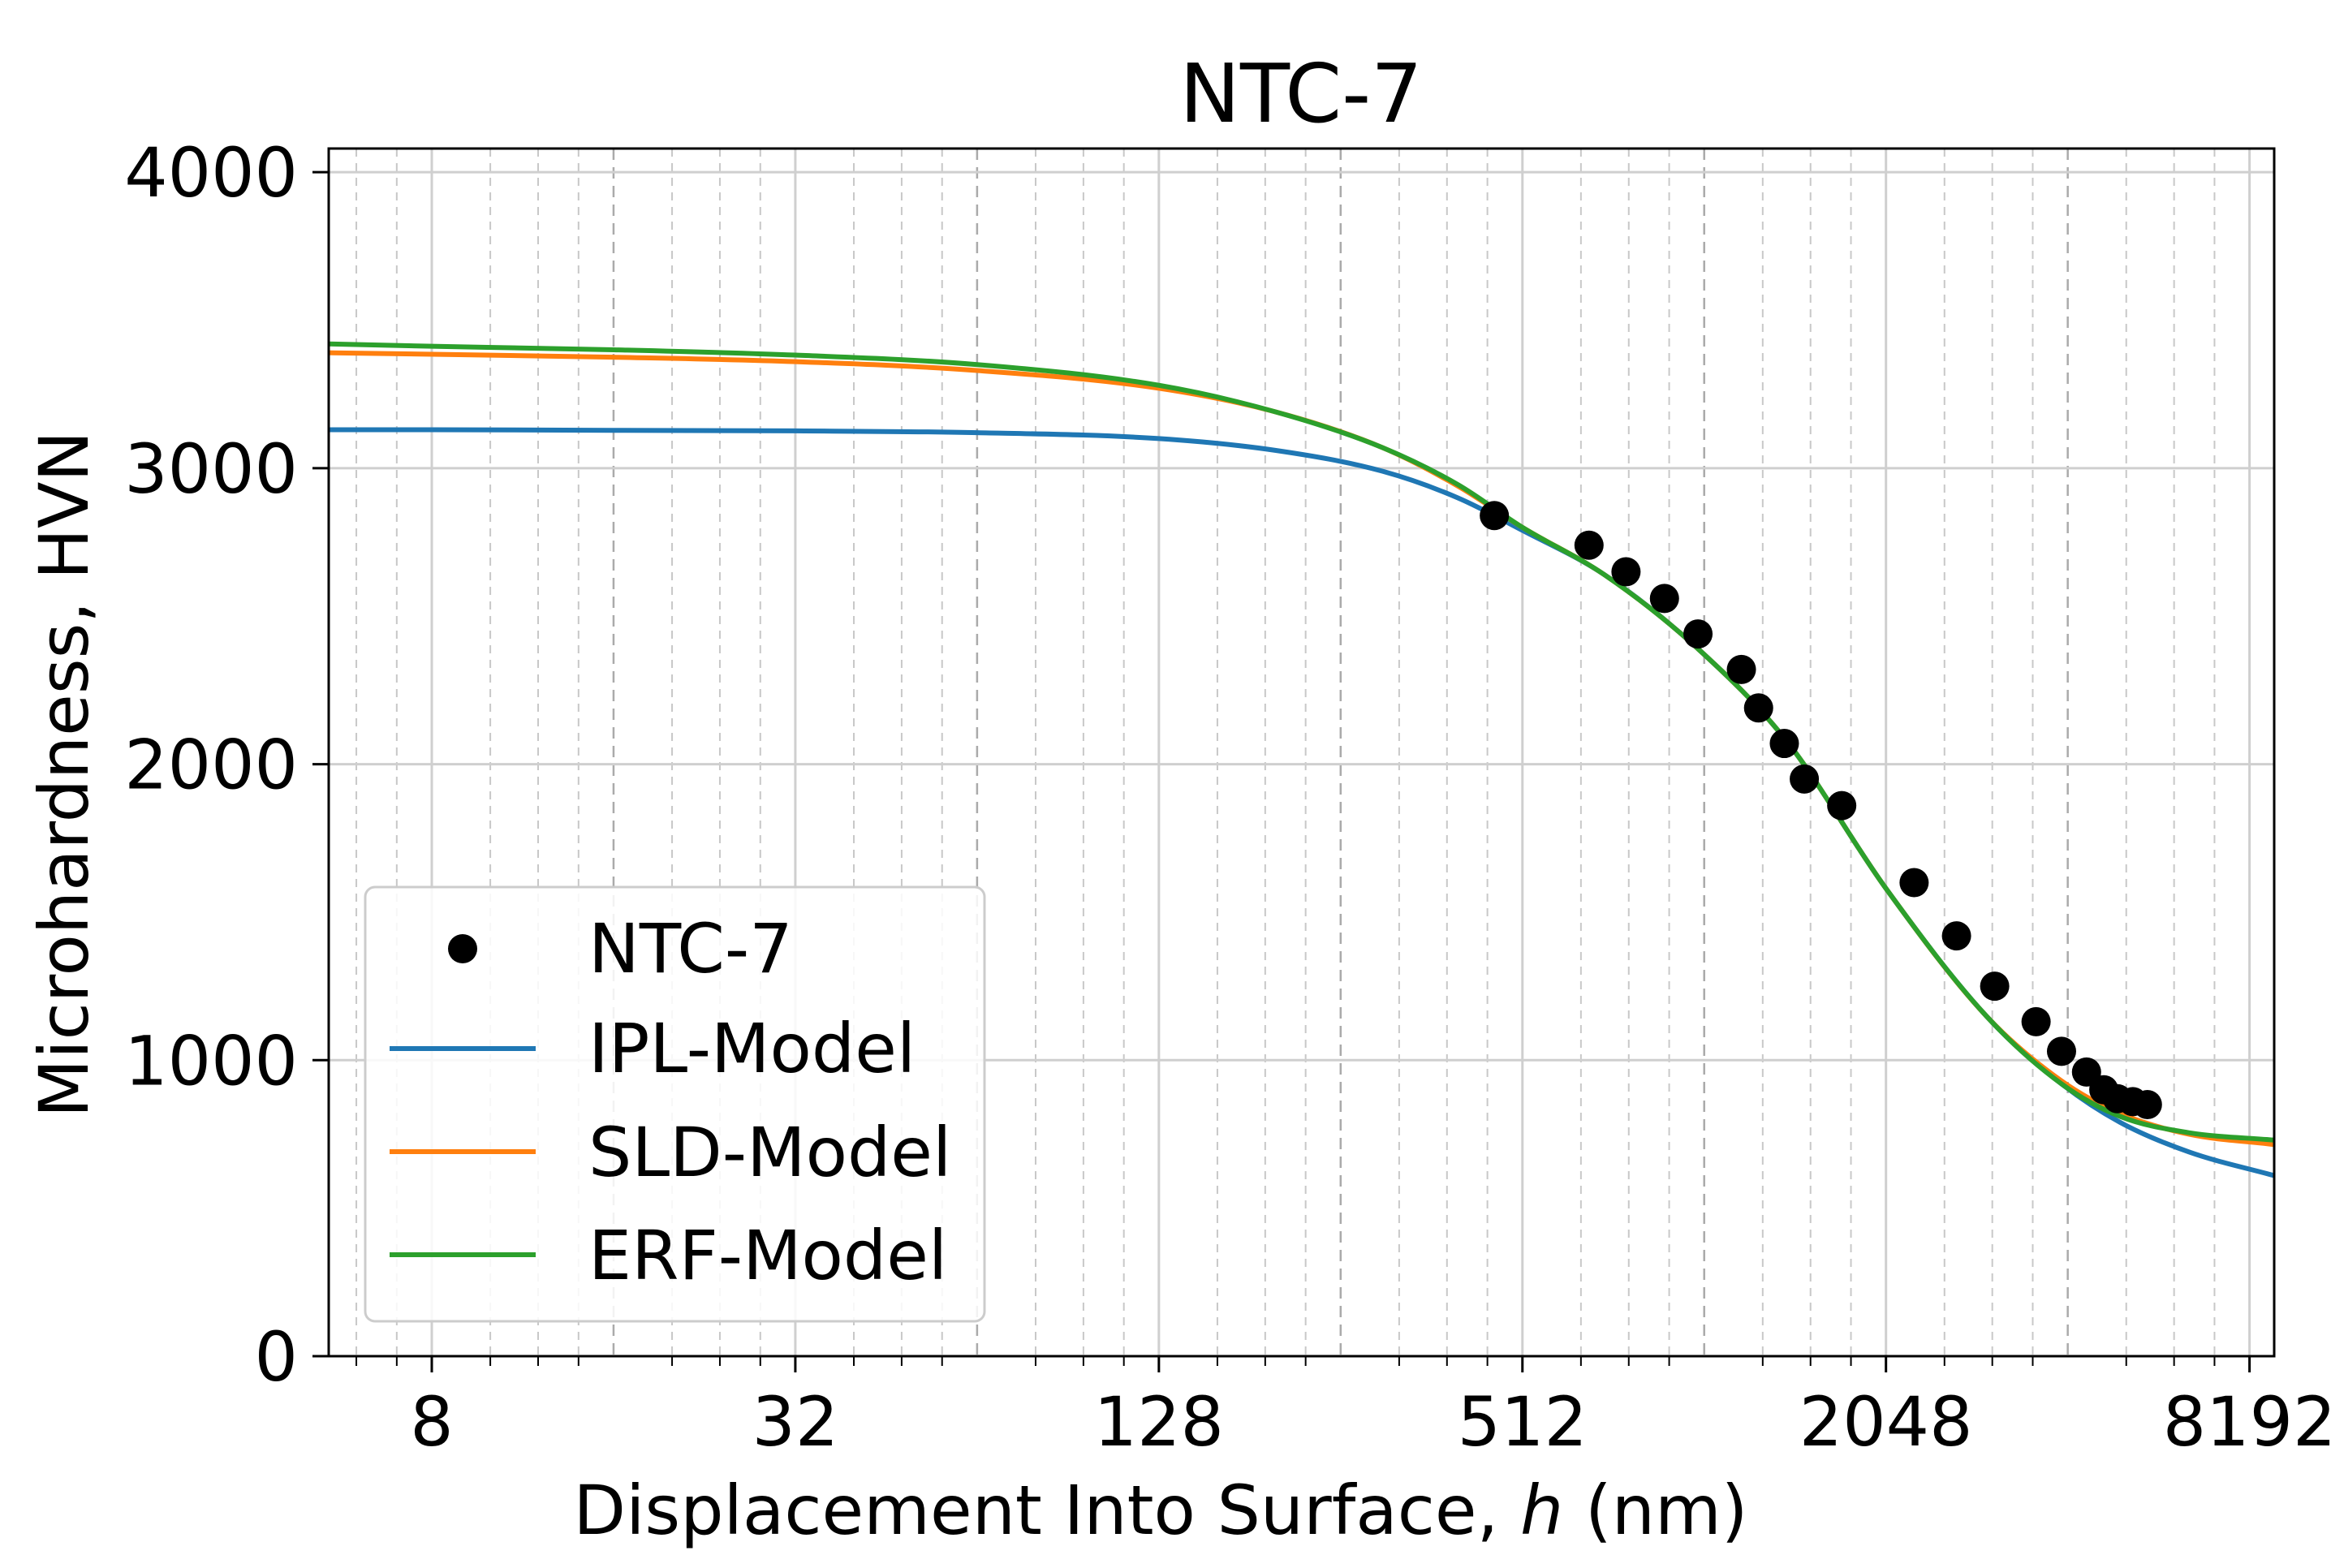 The image size is (2331, 1568). Describe the element at coordinates (752, 1049) in the screenshot. I see `legend-label-ipl-model: IPL-Model` at that location.